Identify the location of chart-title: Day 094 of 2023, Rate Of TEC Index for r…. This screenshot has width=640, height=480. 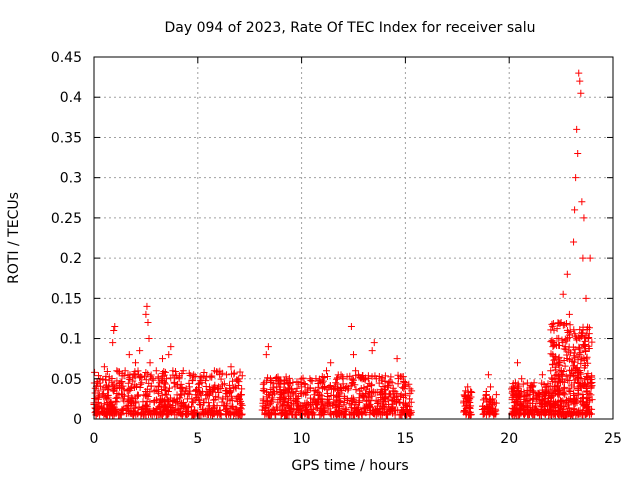
(349, 28).